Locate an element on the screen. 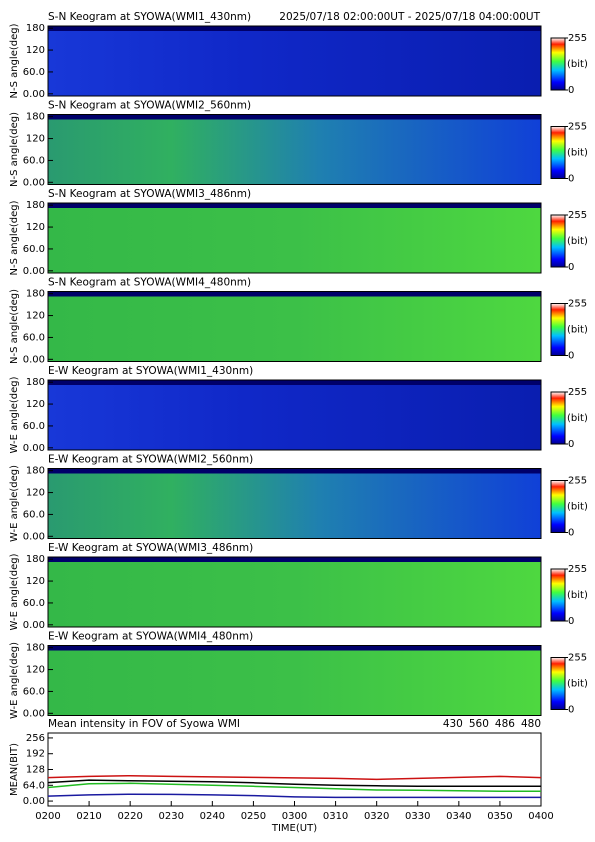 The height and width of the screenshot is (842, 595). chart-title: Mean intensity in FOV of Syowa WMI is located at coordinates (144, 724).